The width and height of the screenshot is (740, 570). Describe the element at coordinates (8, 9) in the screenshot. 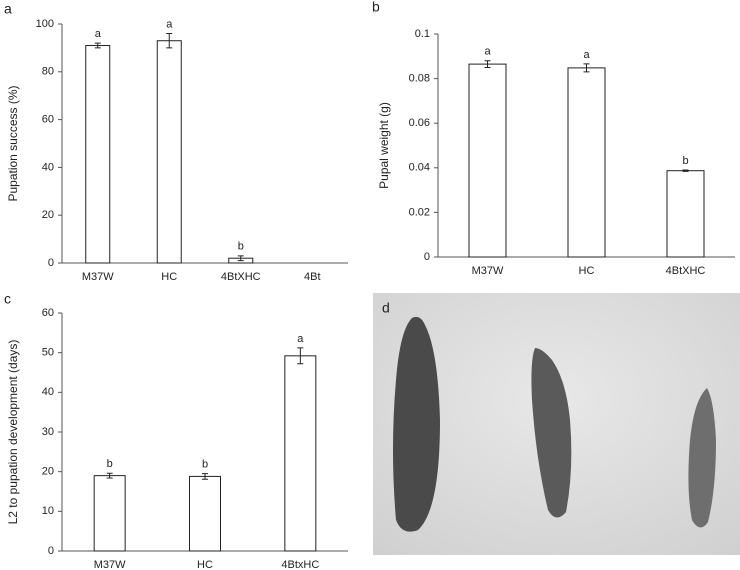

I see `panel-label: a` at that location.